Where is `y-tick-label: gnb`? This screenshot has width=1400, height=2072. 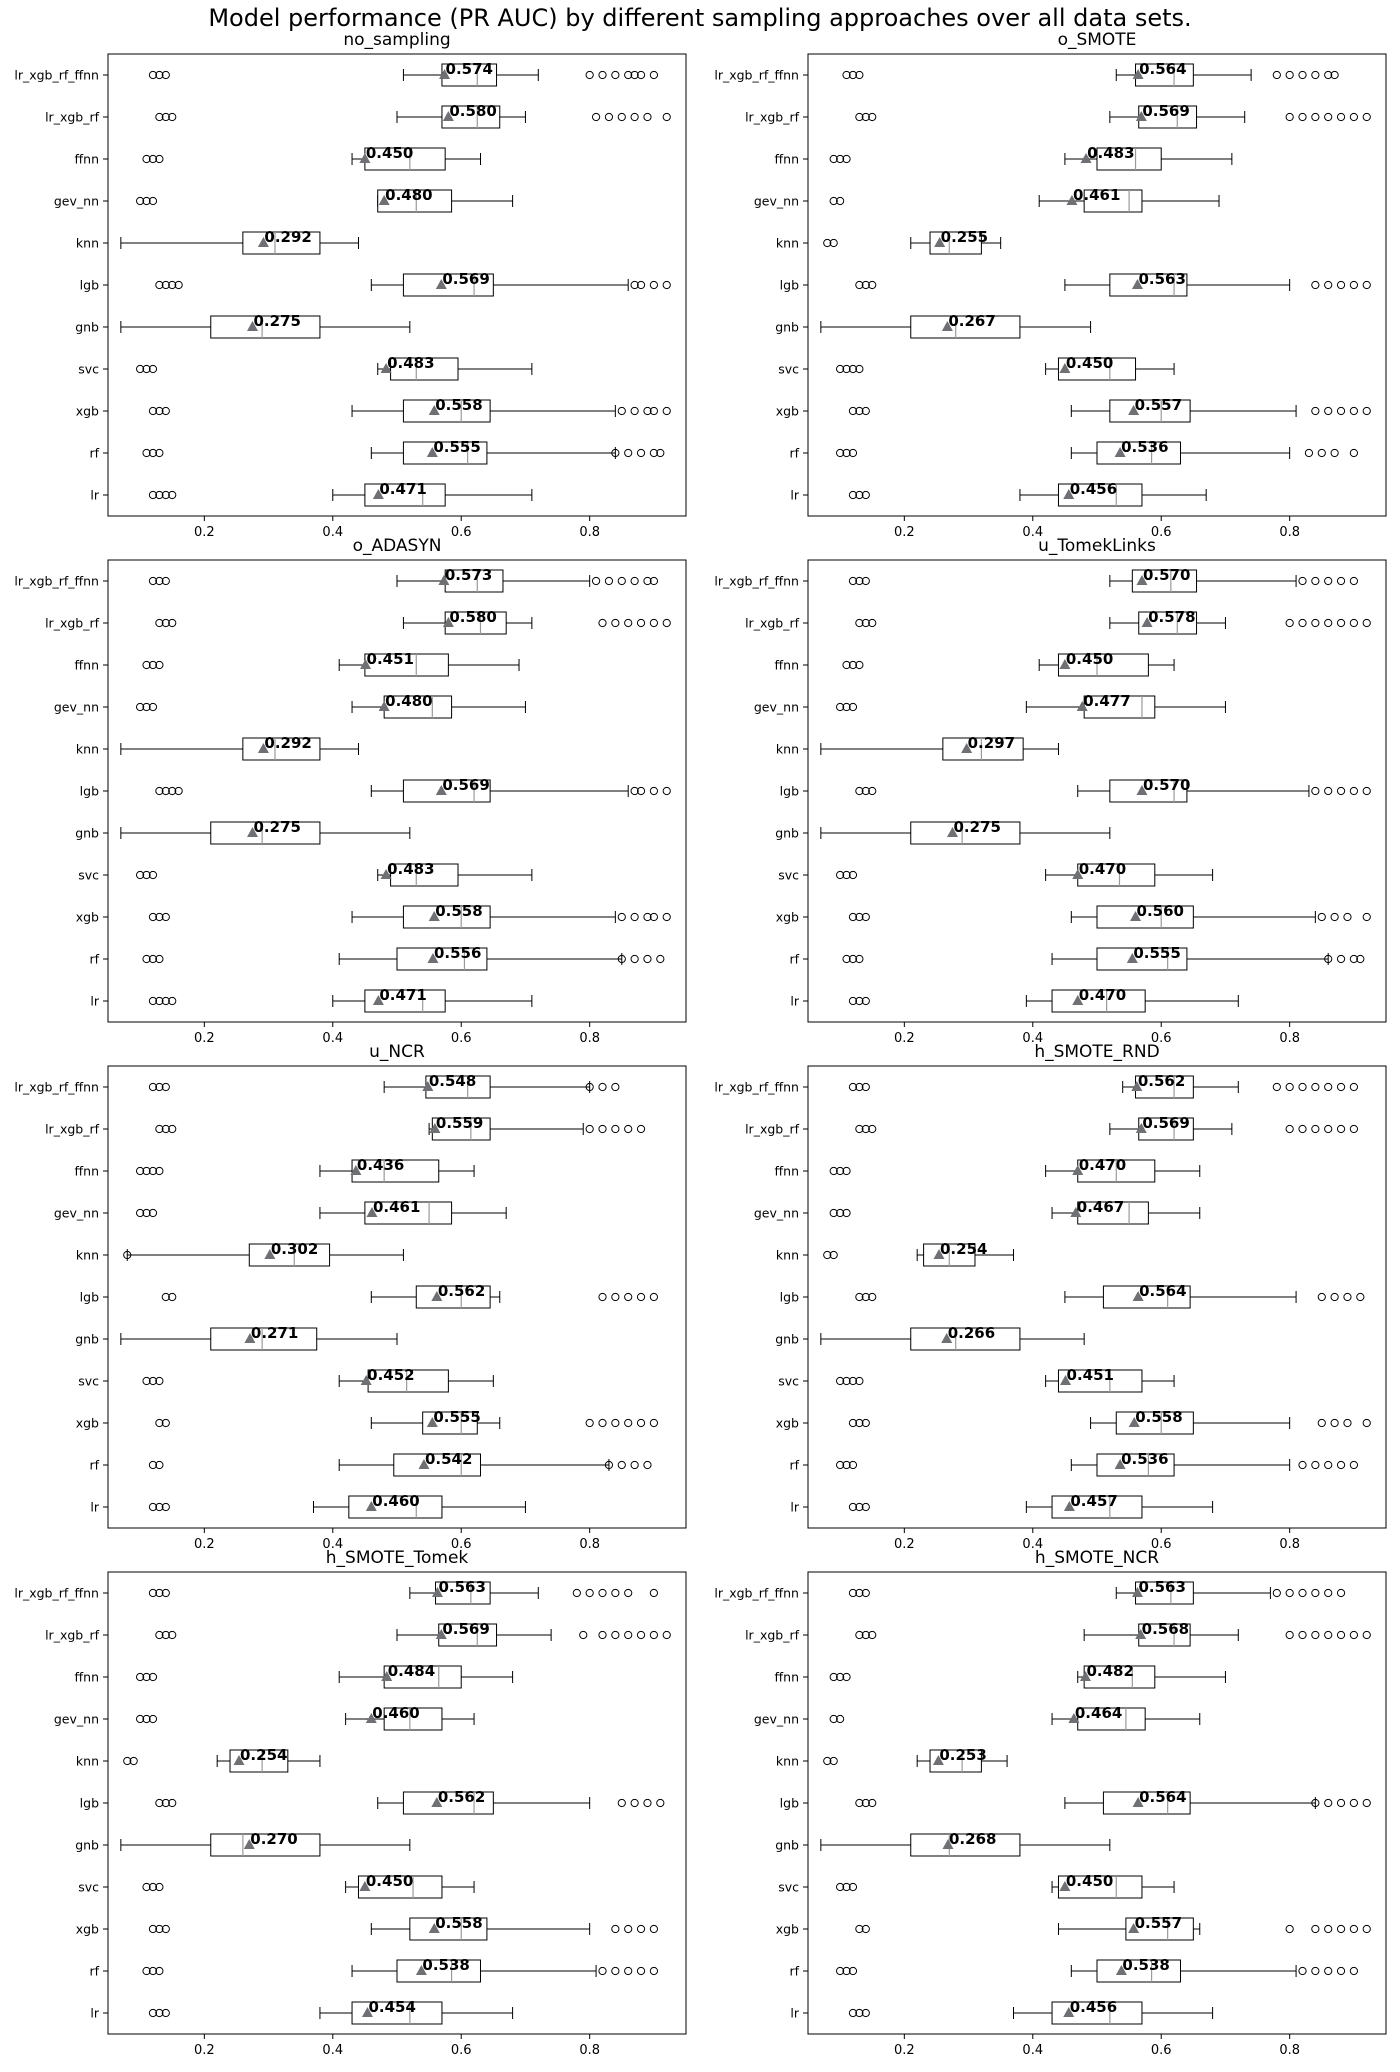
y-tick-label: gnb is located at coordinates (787, 327).